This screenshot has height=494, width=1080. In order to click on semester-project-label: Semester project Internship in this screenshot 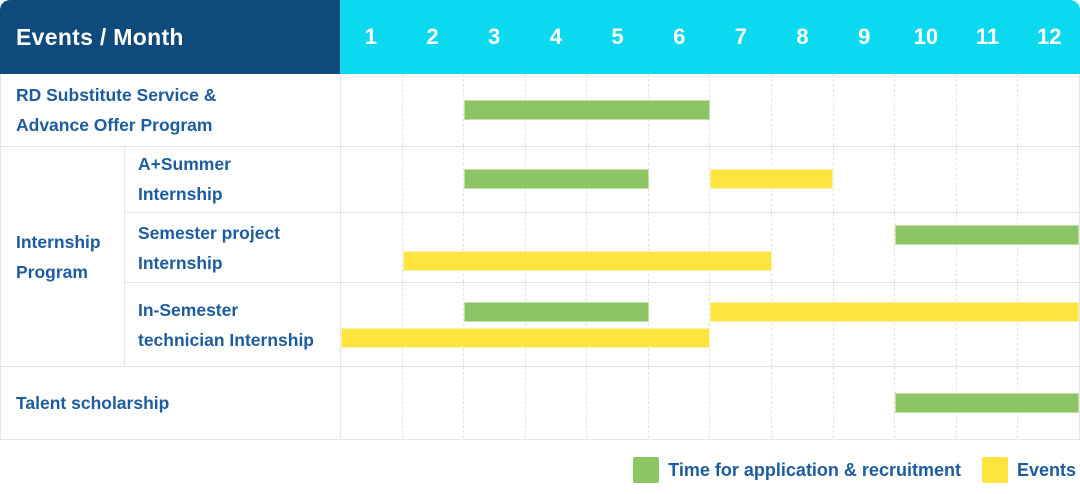, I will do `click(232, 248)`.